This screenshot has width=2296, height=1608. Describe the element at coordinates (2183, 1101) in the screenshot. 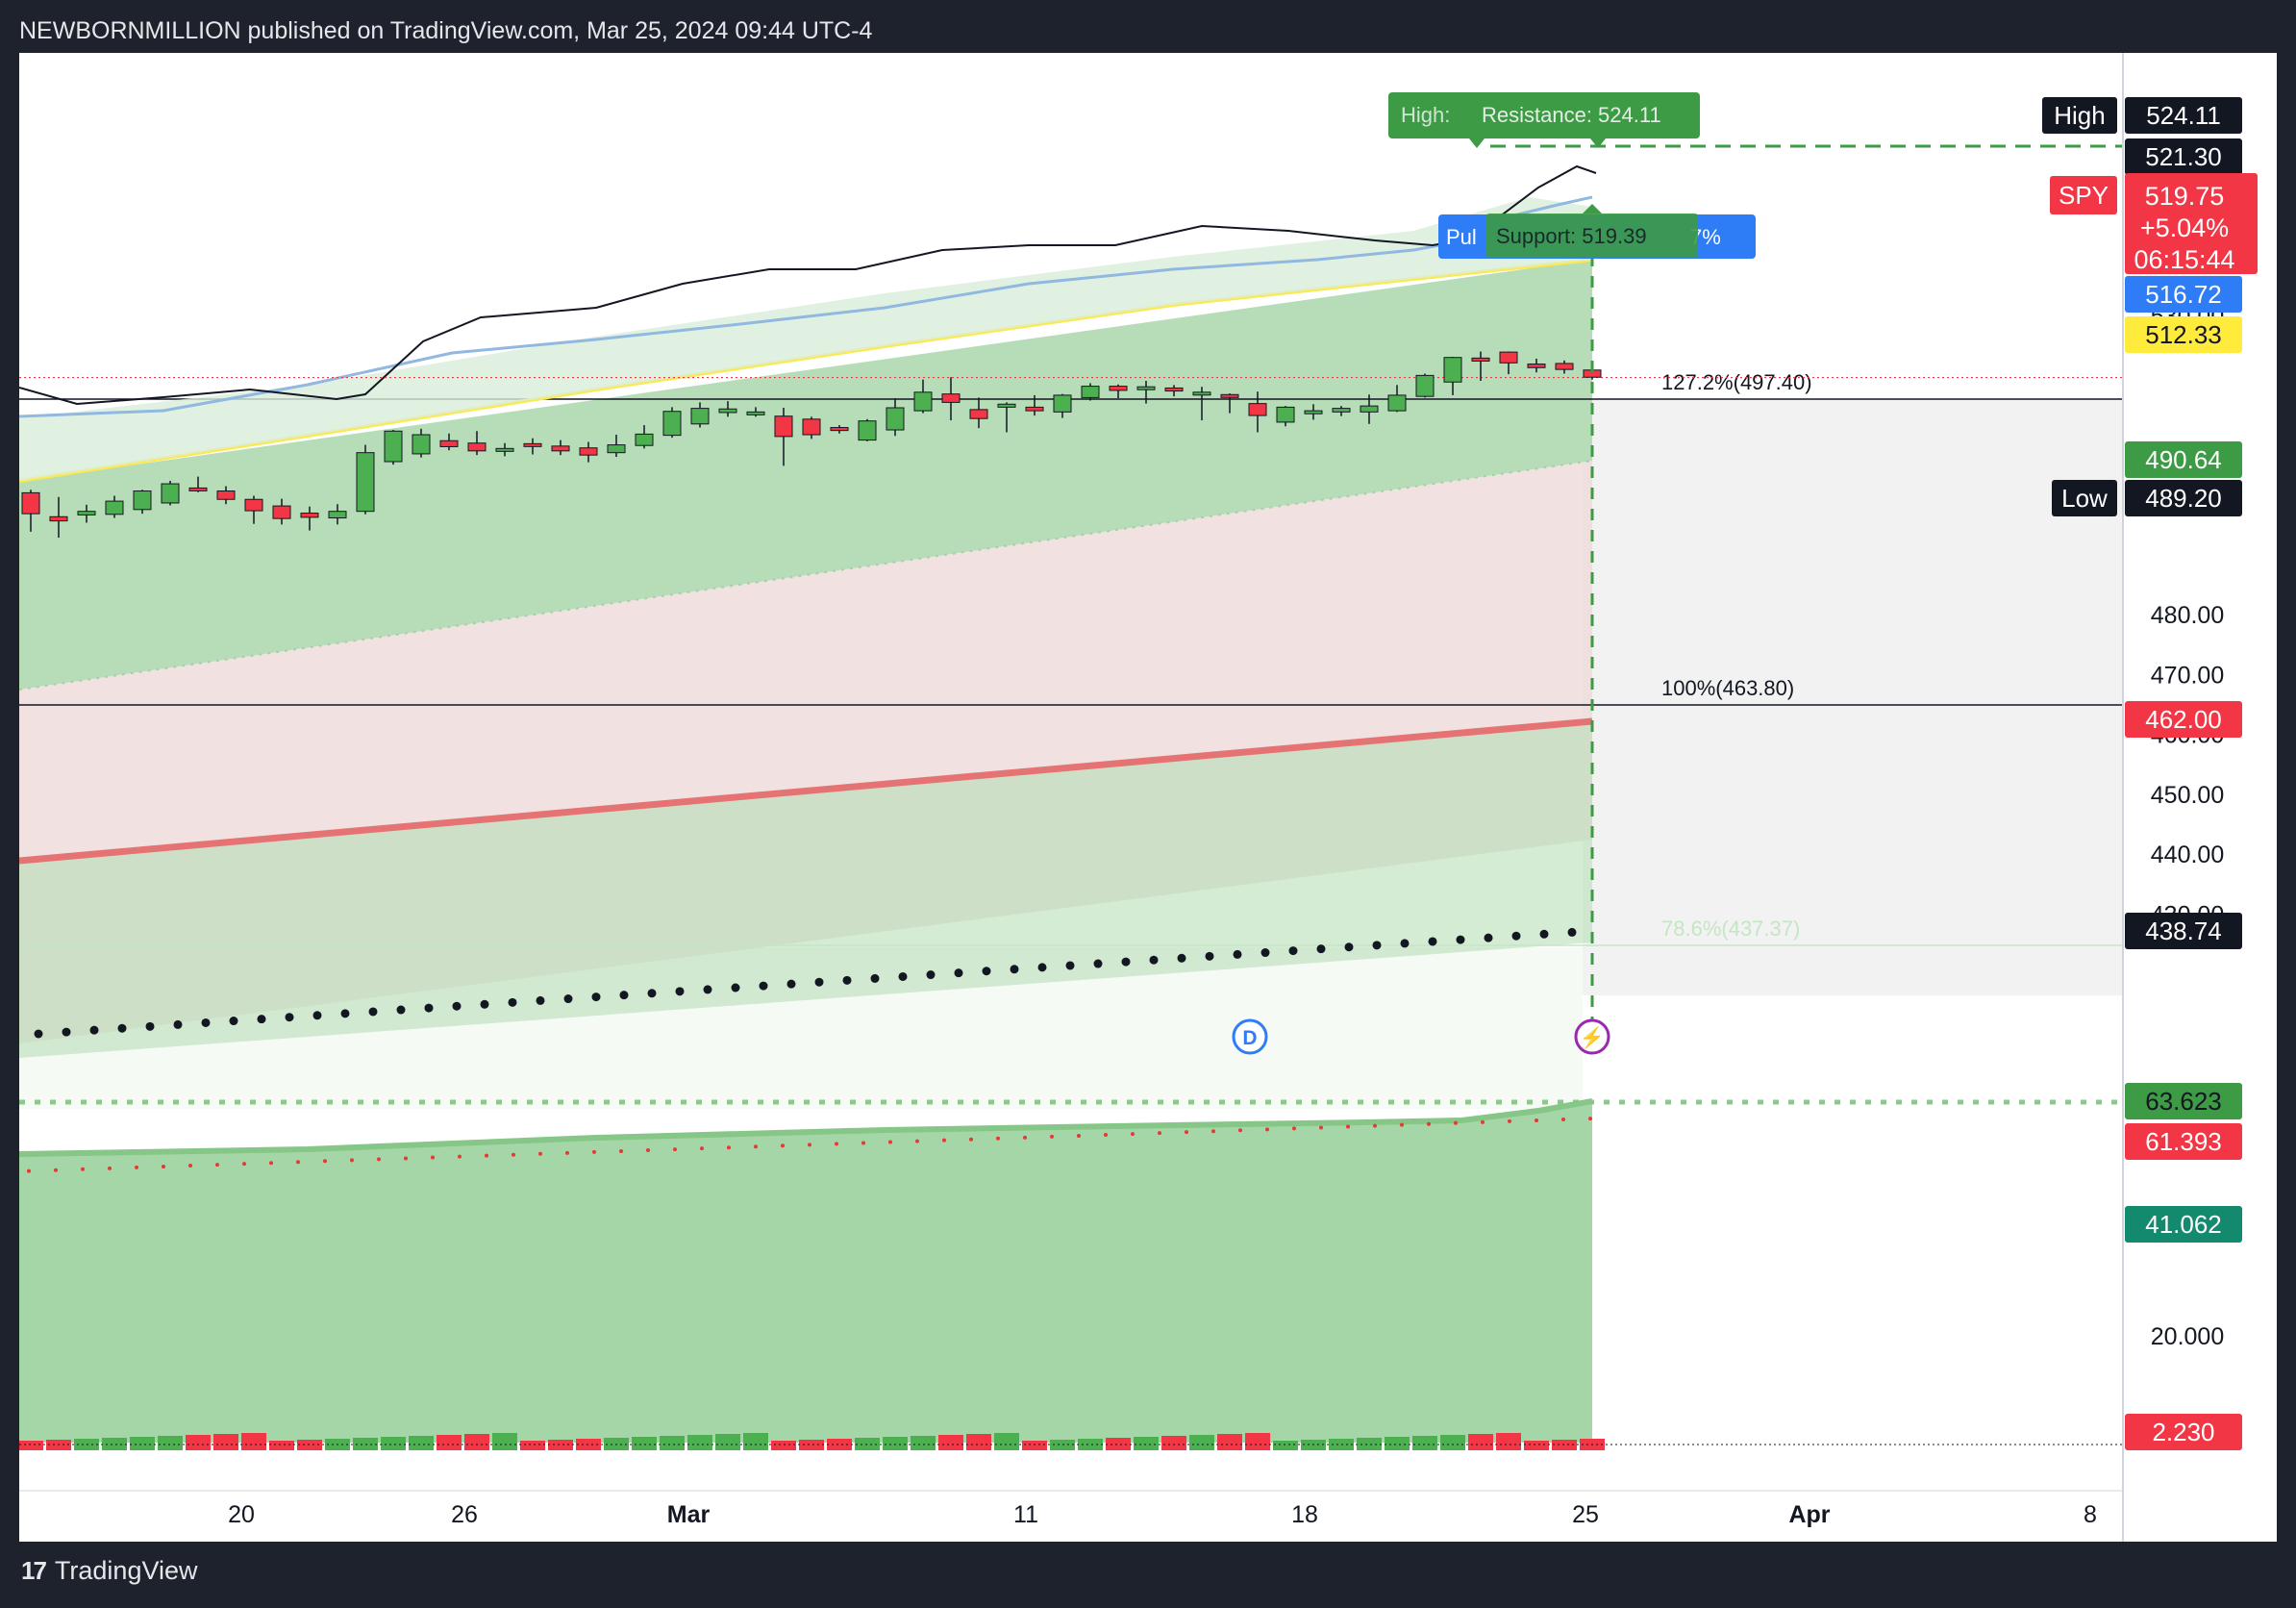

I see `indicator-green-badge: 63.623` at that location.